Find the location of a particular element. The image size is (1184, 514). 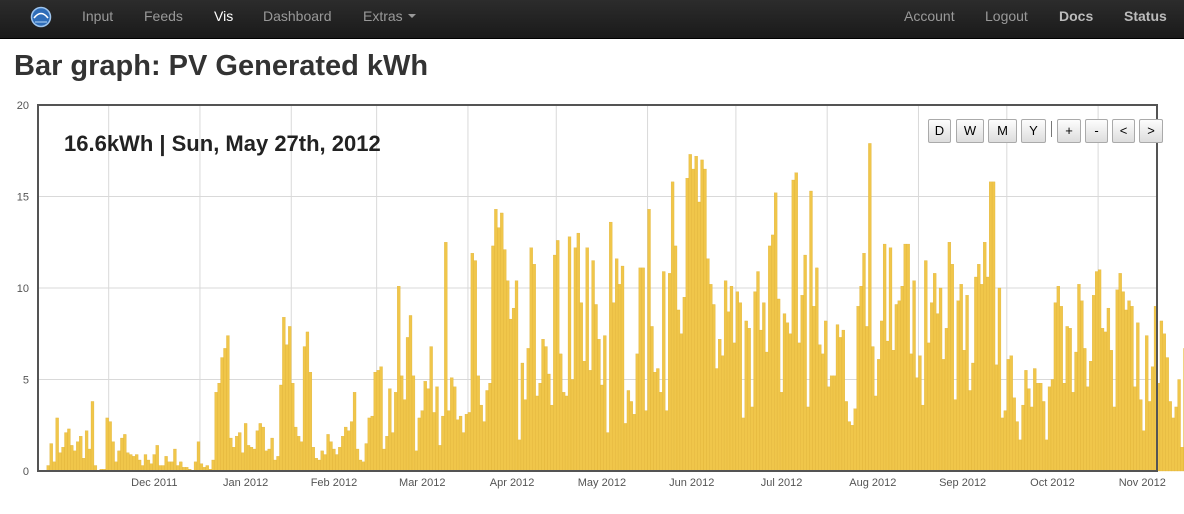

zoom-in-button: + is located at coordinates (1069, 131).